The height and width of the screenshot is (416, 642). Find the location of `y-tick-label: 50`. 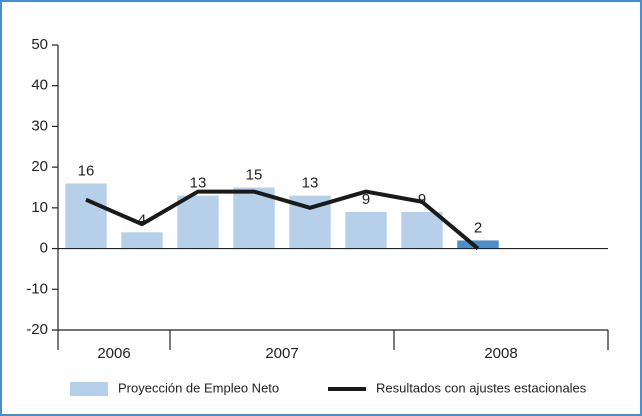

y-tick-label: 50 is located at coordinates (39, 44).